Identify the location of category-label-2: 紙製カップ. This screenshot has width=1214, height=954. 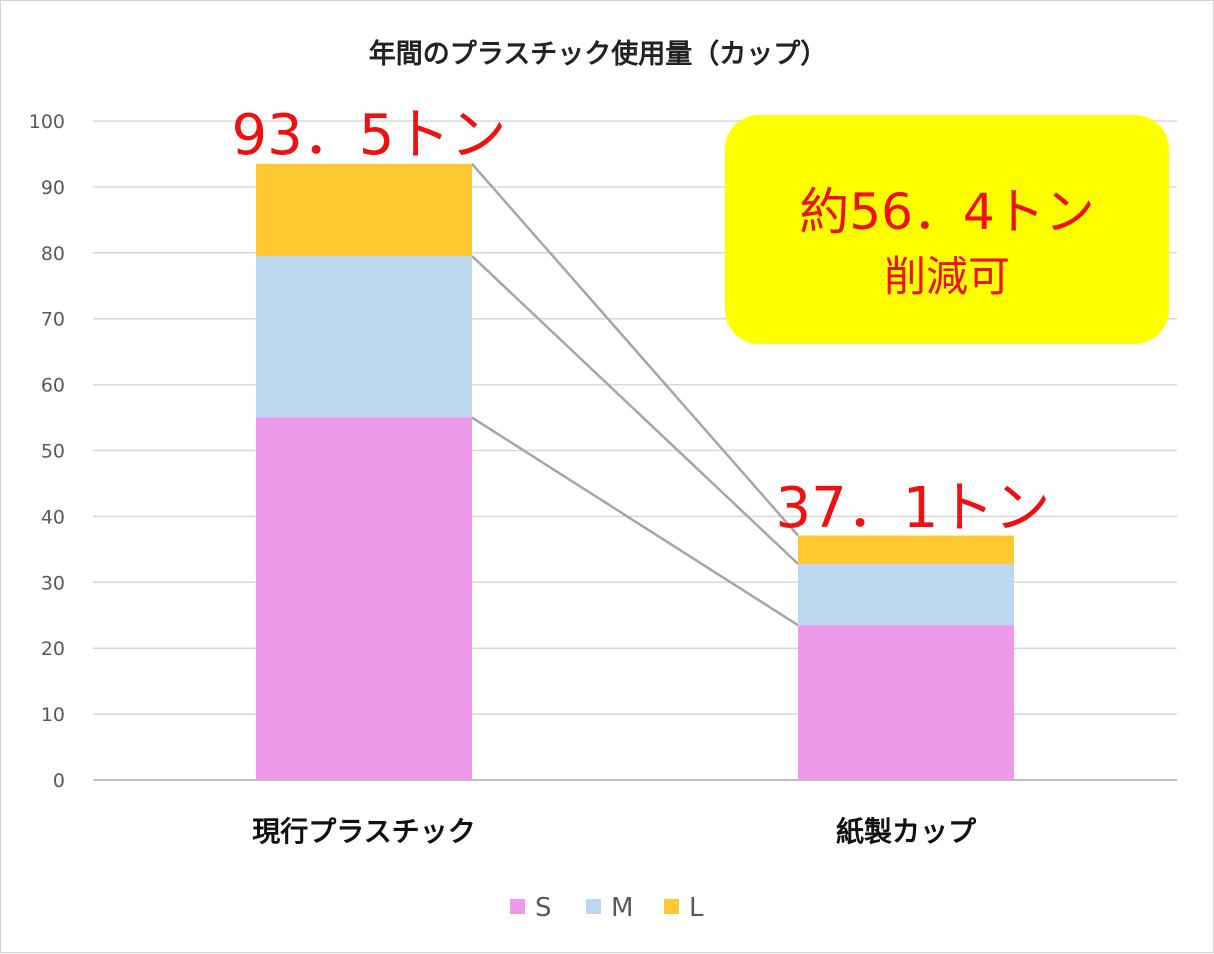
(906, 831).